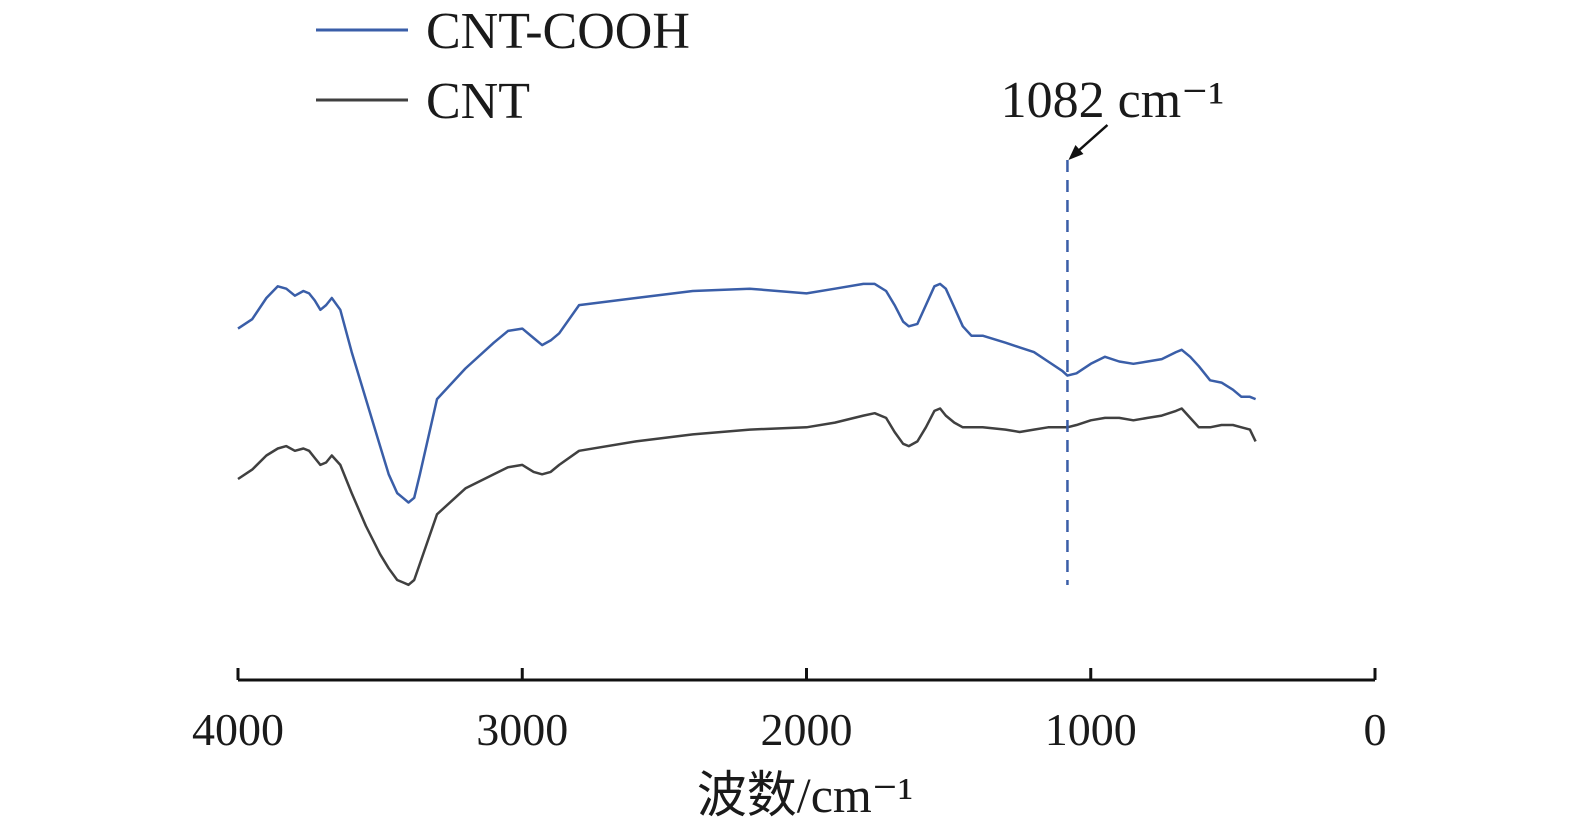  What do you see at coordinates (1113, 100) in the screenshot?
I see `annotation-label: 1082 cm⁻¹` at bounding box center [1113, 100].